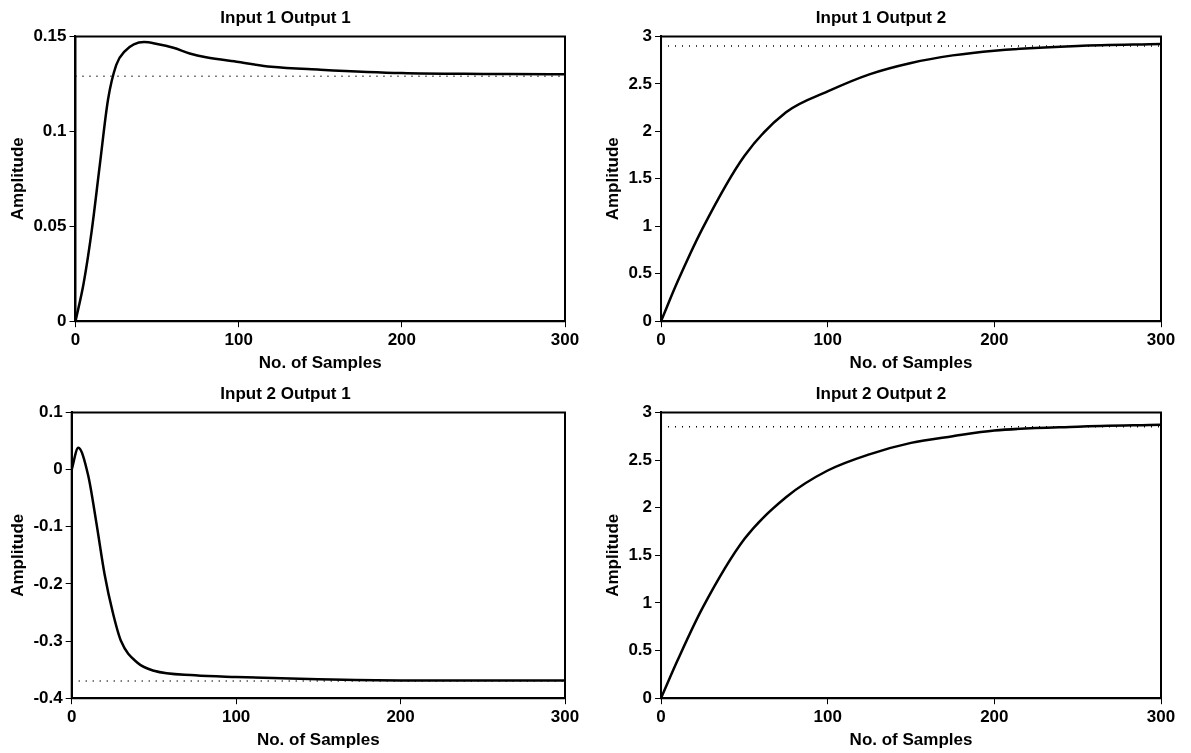  What do you see at coordinates (285, 17) in the screenshot?
I see `chart-title: Input 1 Output 1` at bounding box center [285, 17].